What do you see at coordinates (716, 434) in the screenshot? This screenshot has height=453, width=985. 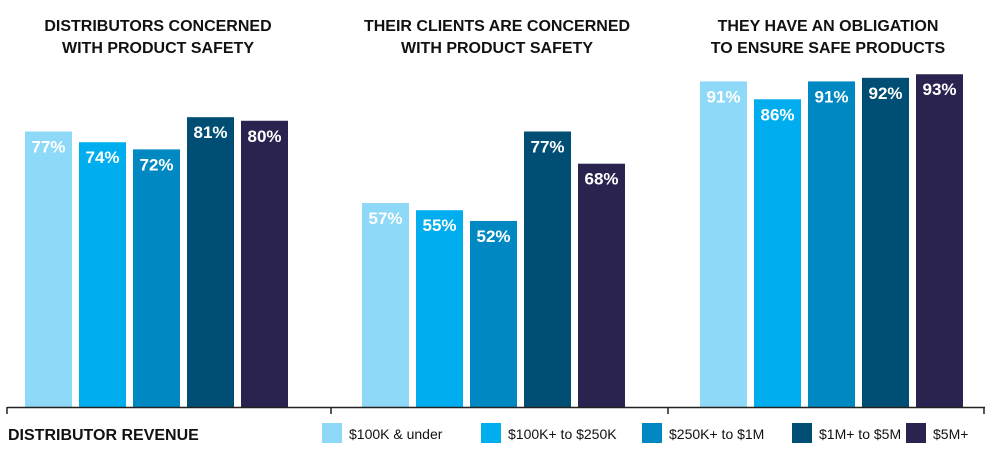 I see `legend-label: $250K+ to $1M` at bounding box center [716, 434].